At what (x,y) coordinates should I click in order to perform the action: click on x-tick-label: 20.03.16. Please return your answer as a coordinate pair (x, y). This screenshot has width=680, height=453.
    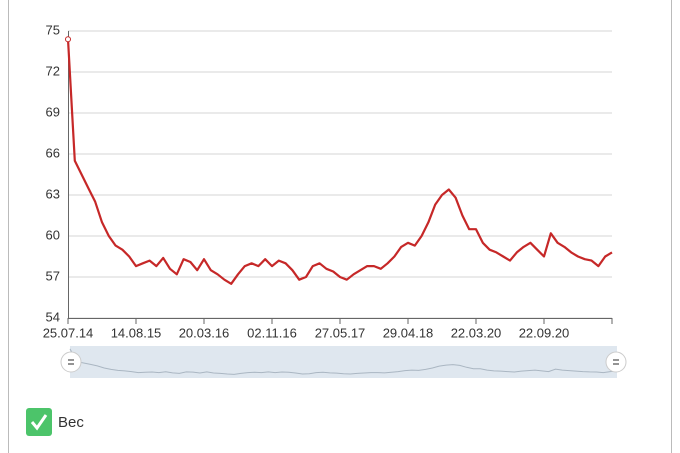
    Looking at the image, I should click on (204, 332).